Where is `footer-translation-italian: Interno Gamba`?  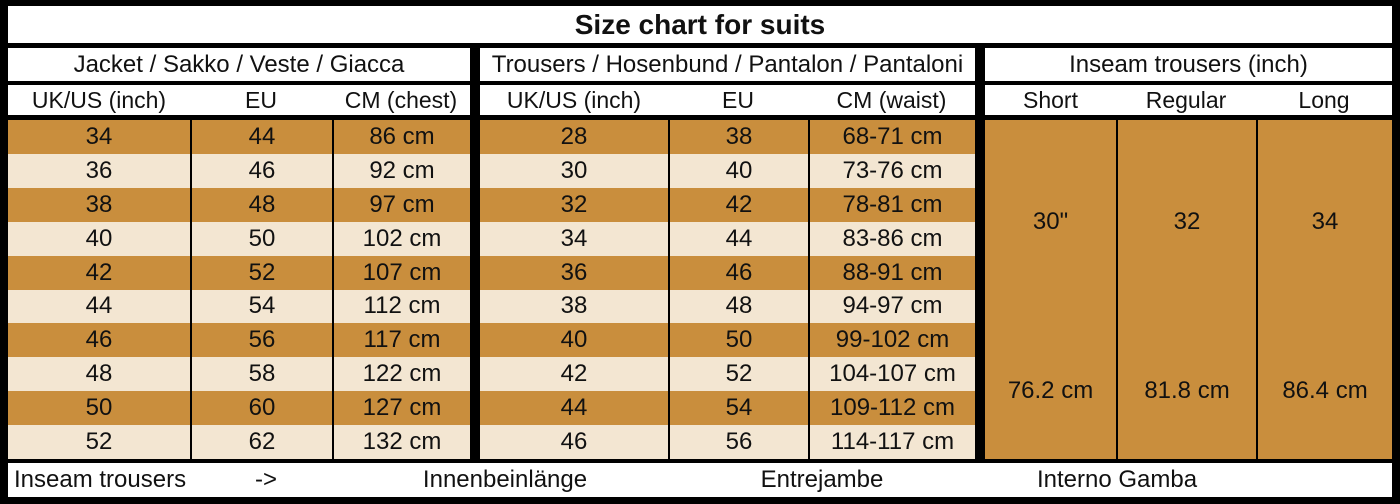 footer-translation-italian: Interno Gamba is located at coordinates (1117, 479).